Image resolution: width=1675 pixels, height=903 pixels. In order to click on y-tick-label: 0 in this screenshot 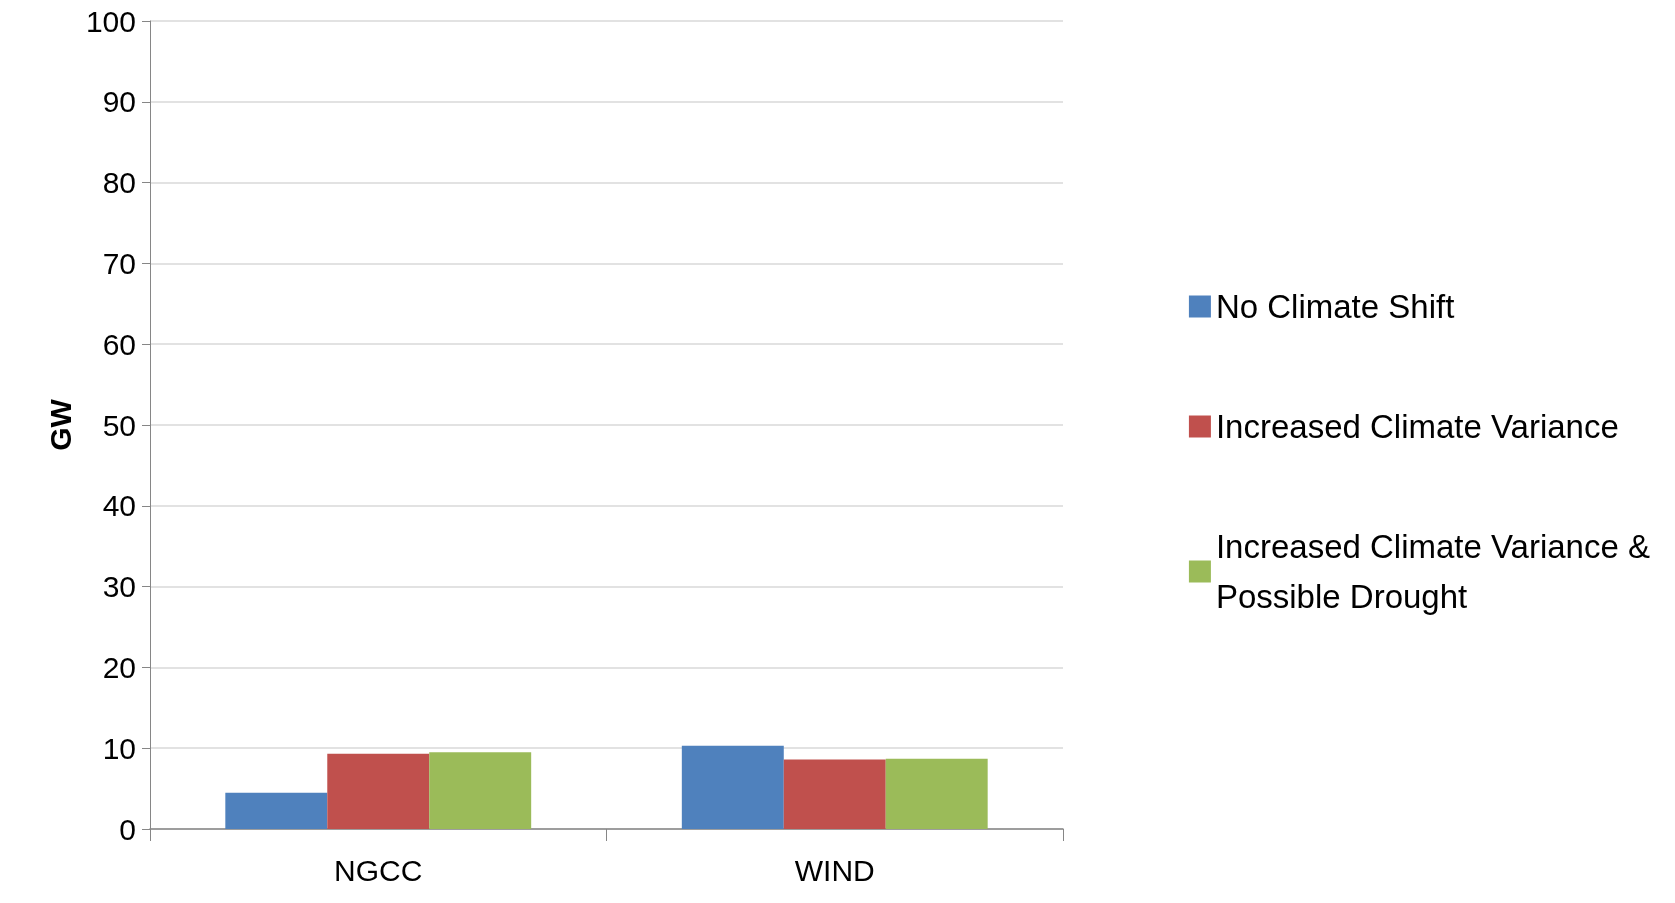, I will do `click(127, 829)`.